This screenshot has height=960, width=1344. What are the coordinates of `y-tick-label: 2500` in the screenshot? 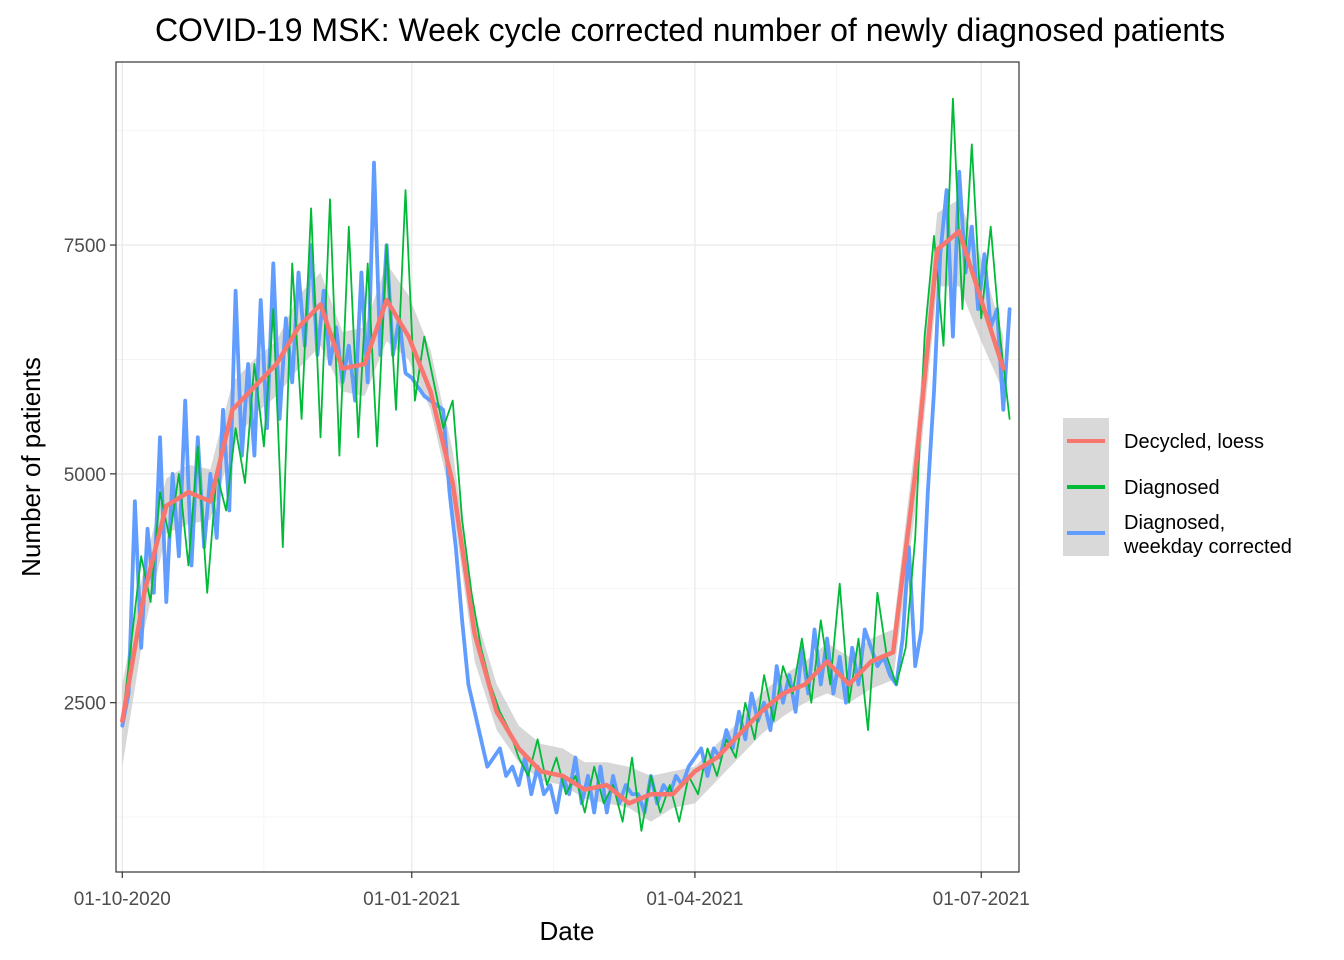 It's located at (85, 704).